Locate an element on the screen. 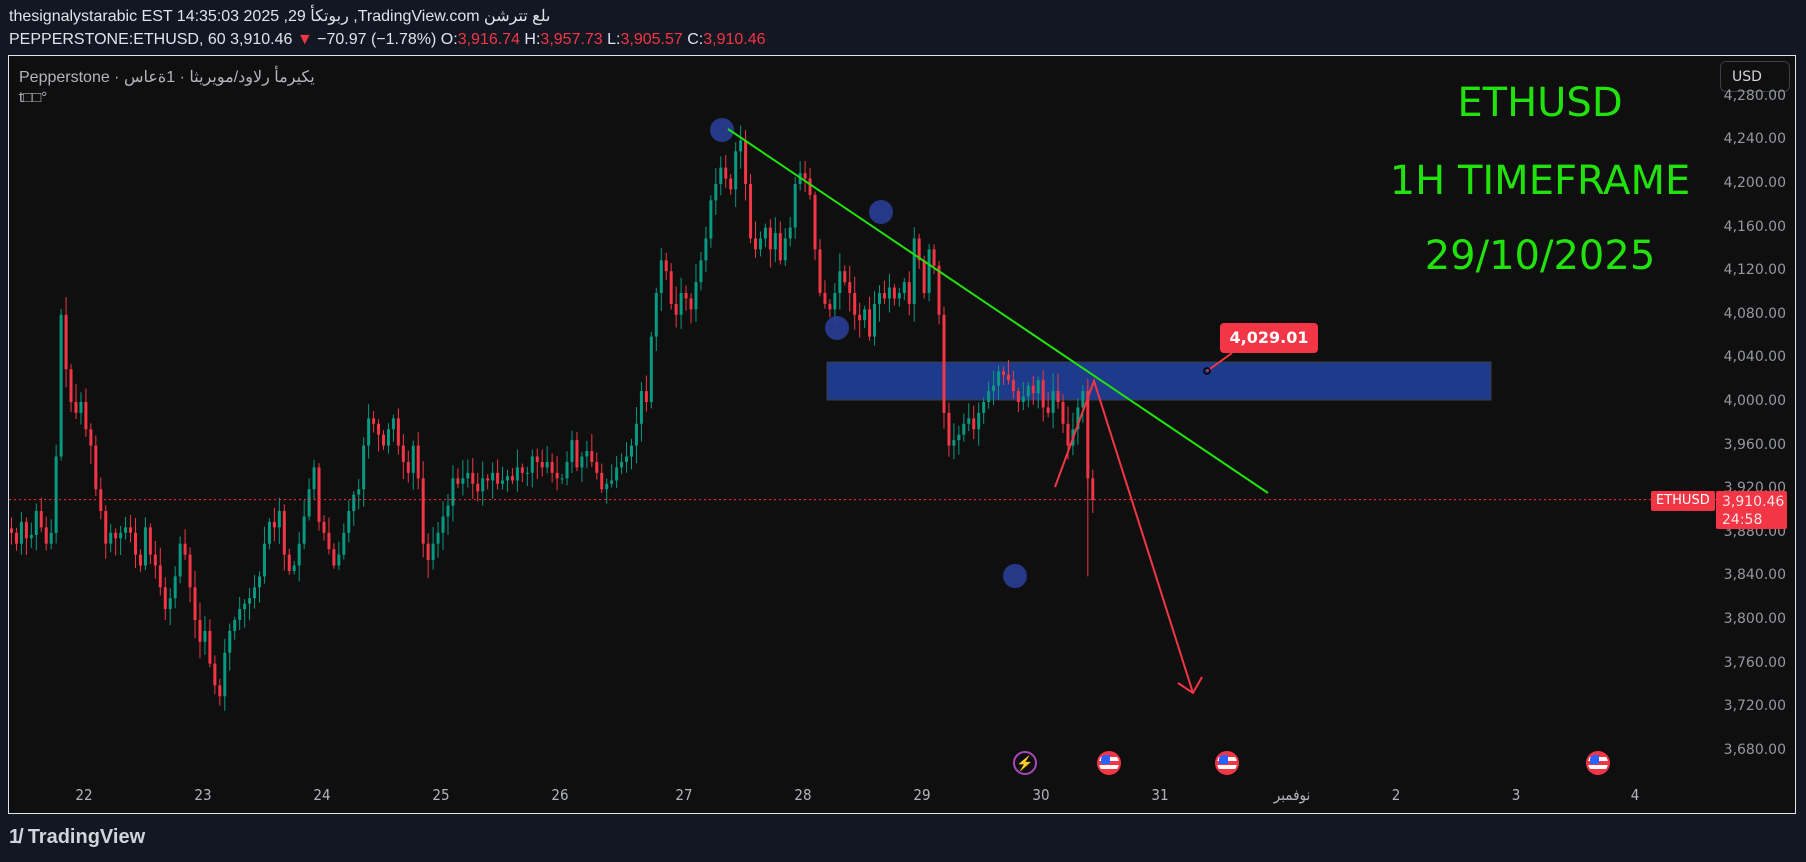 The width and height of the screenshot is (1806, 862). price-change: −70.97 (−1.78%) is located at coordinates (377, 39).